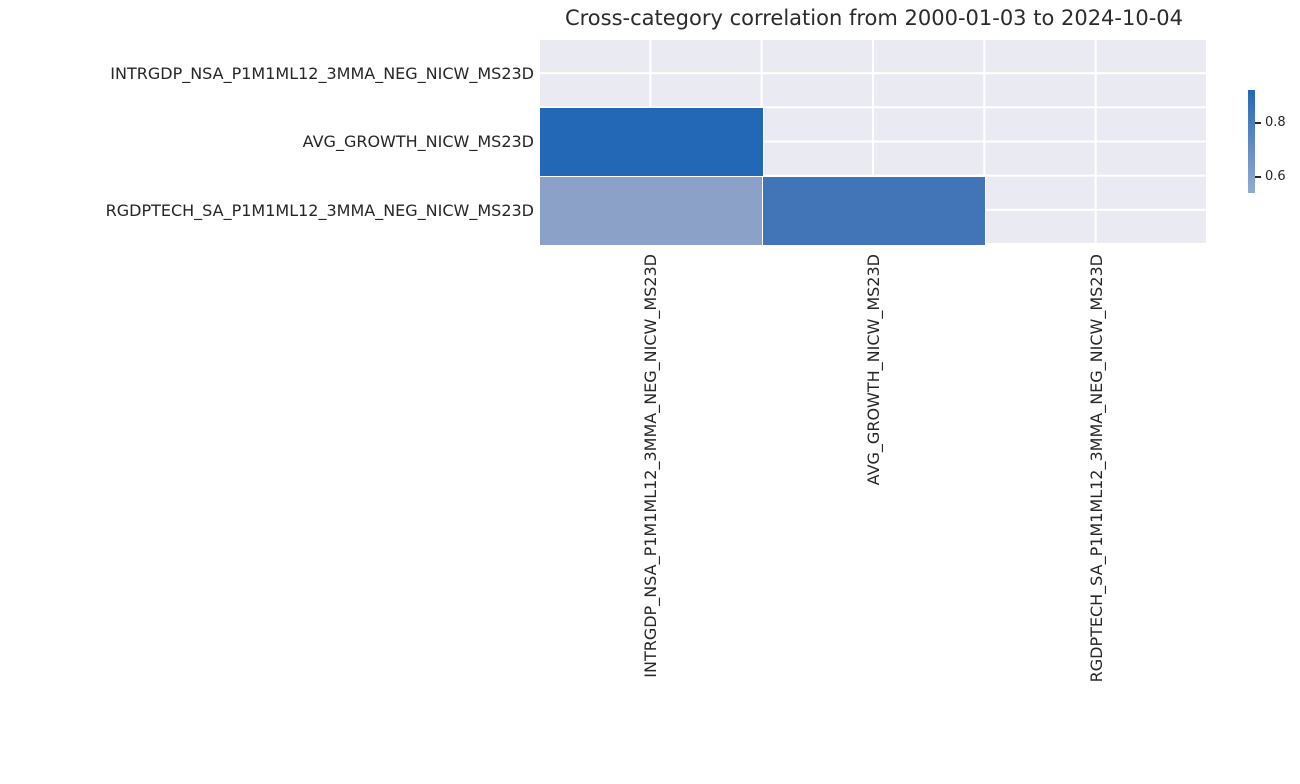 The height and width of the screenshot is (784, 1300). Describe the element at coordinates (322, 73) in the screenshot. I see `y-tick-label: INTRGDP_NSA_P1M1ML12_3MMA_NEG_NICW_MS23D` at that location.